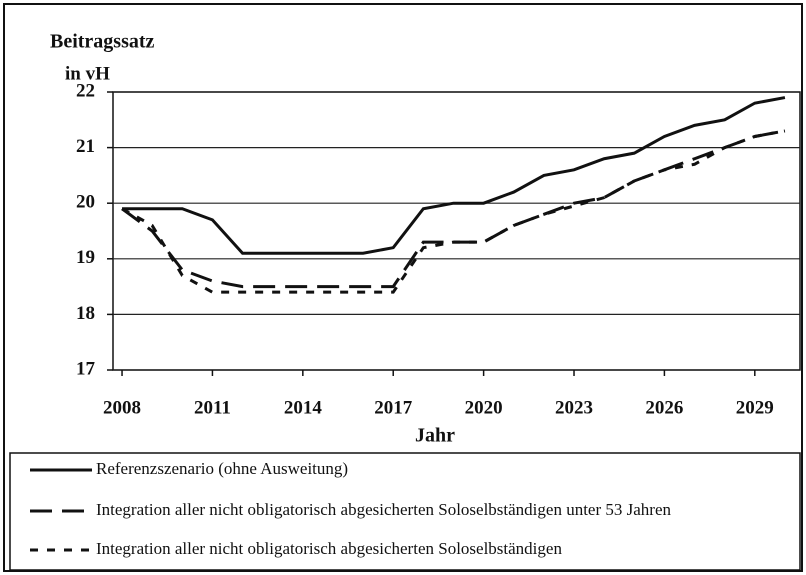 Image resolution: width=806 pixels, height=575 pixels. Describe the element at coordinates (393, 407) in the screenshot. I see `x-tick-label: 2017` at that location.